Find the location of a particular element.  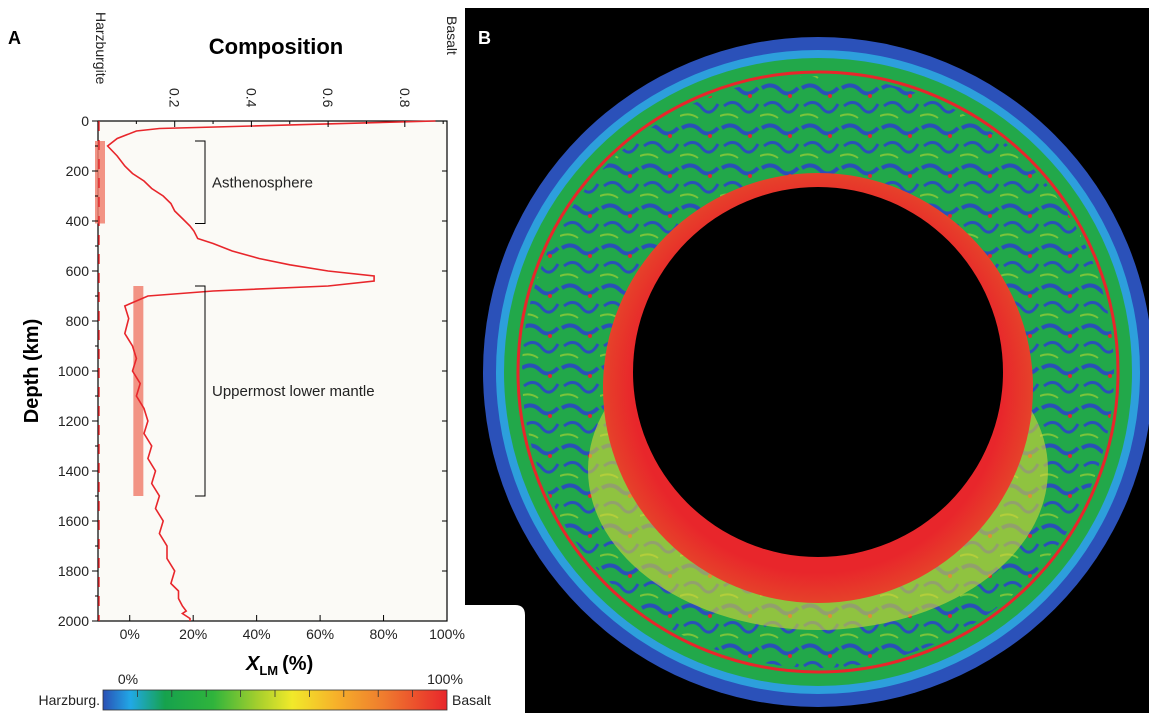

bottom-tick-label-3: 60% is located at coordinates (320, 634).